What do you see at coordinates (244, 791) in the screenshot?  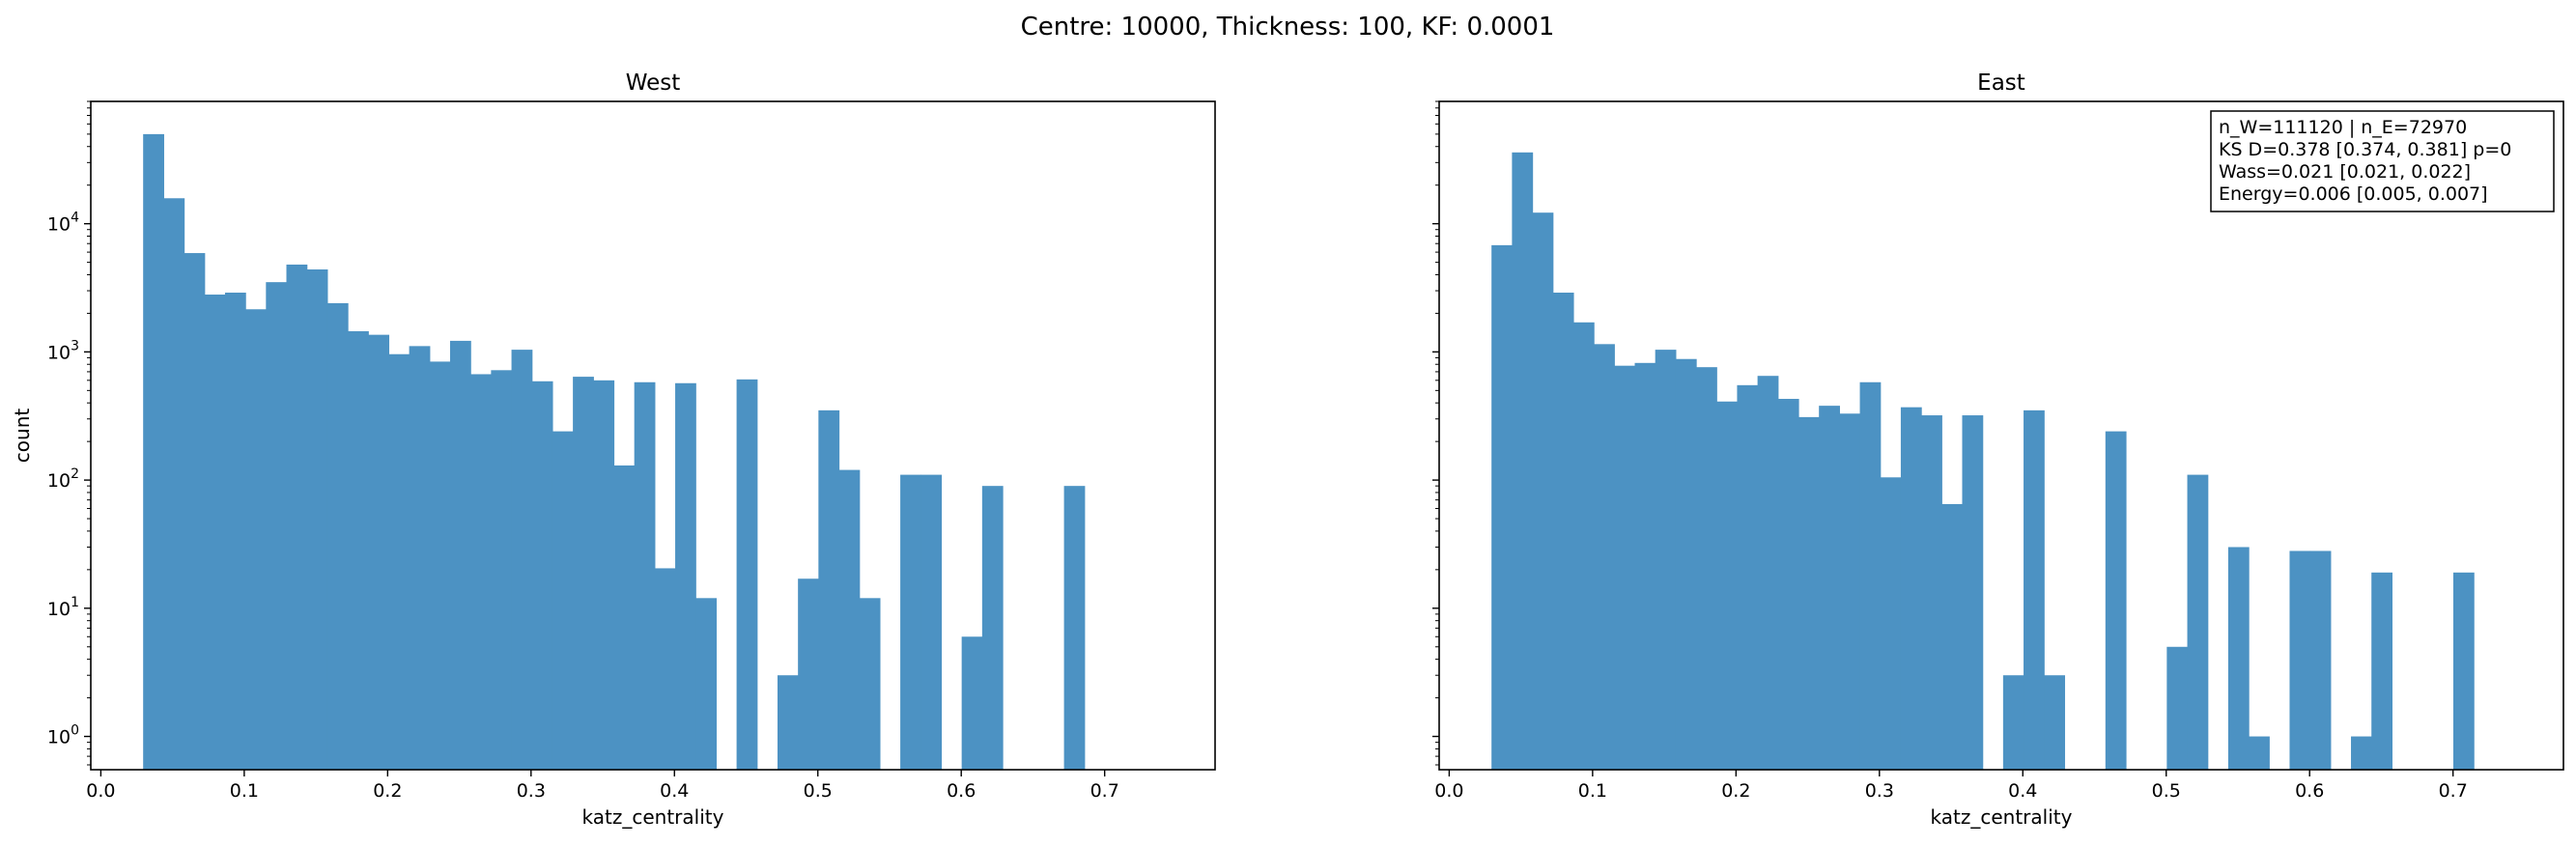 I see `x-tick-label: 0.1` at bounding box center [244, 791].